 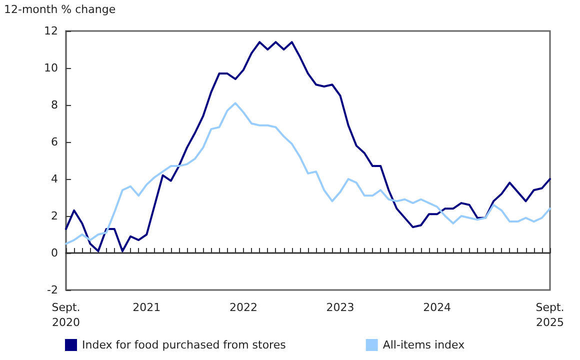 I want to click on x-tick-label: 2024, so click(x=437, y=307).